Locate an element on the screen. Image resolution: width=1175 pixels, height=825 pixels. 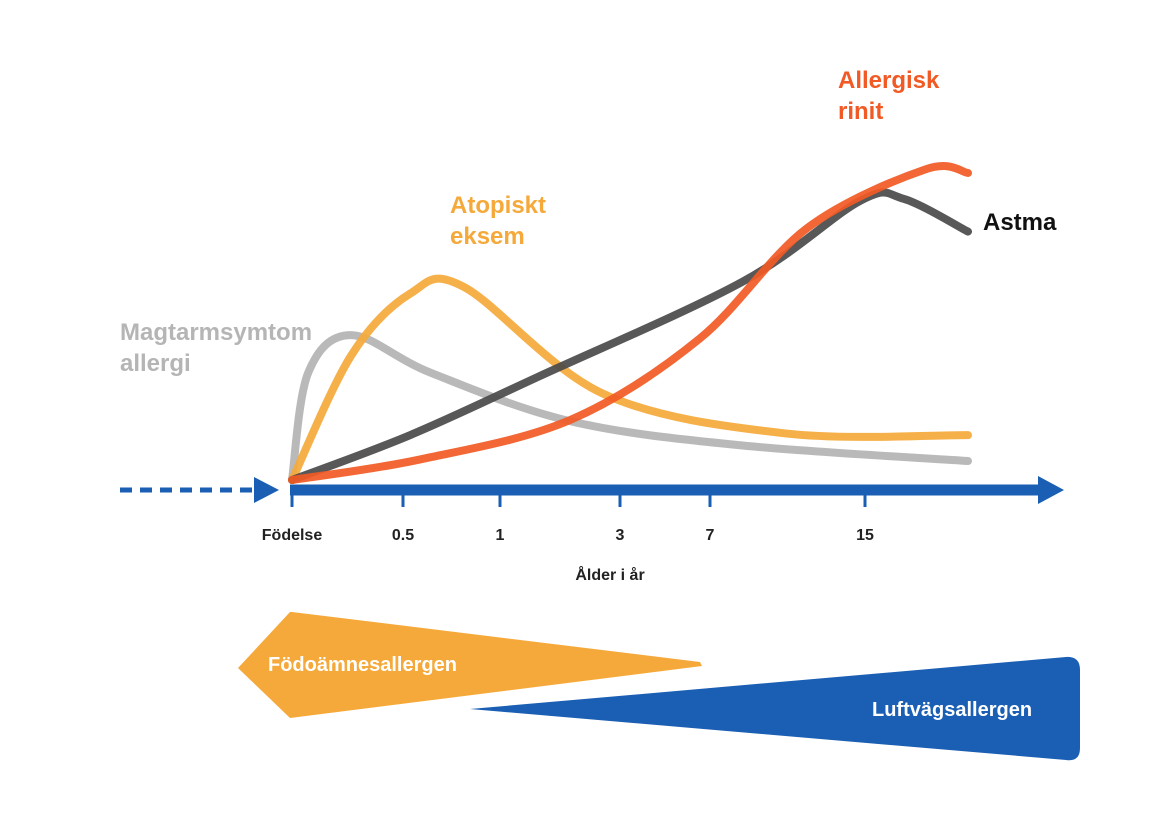
gi-allergy-label: Magtarmsymtom allergi is located at coordinates (216, 348).